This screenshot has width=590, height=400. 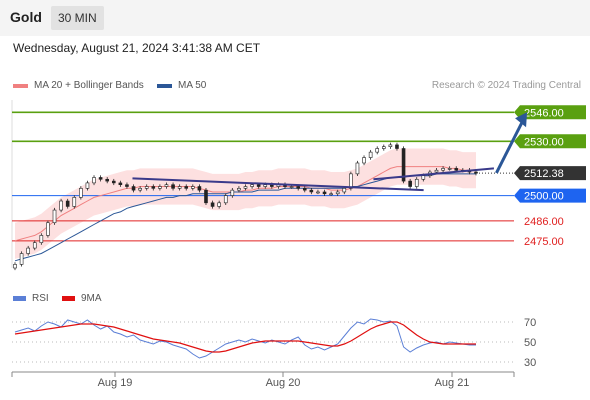 What do you see at coordinates (509, 147) in the screenshot?
I see `forecast-arrow-shaft` at bounding box center [509, 147].